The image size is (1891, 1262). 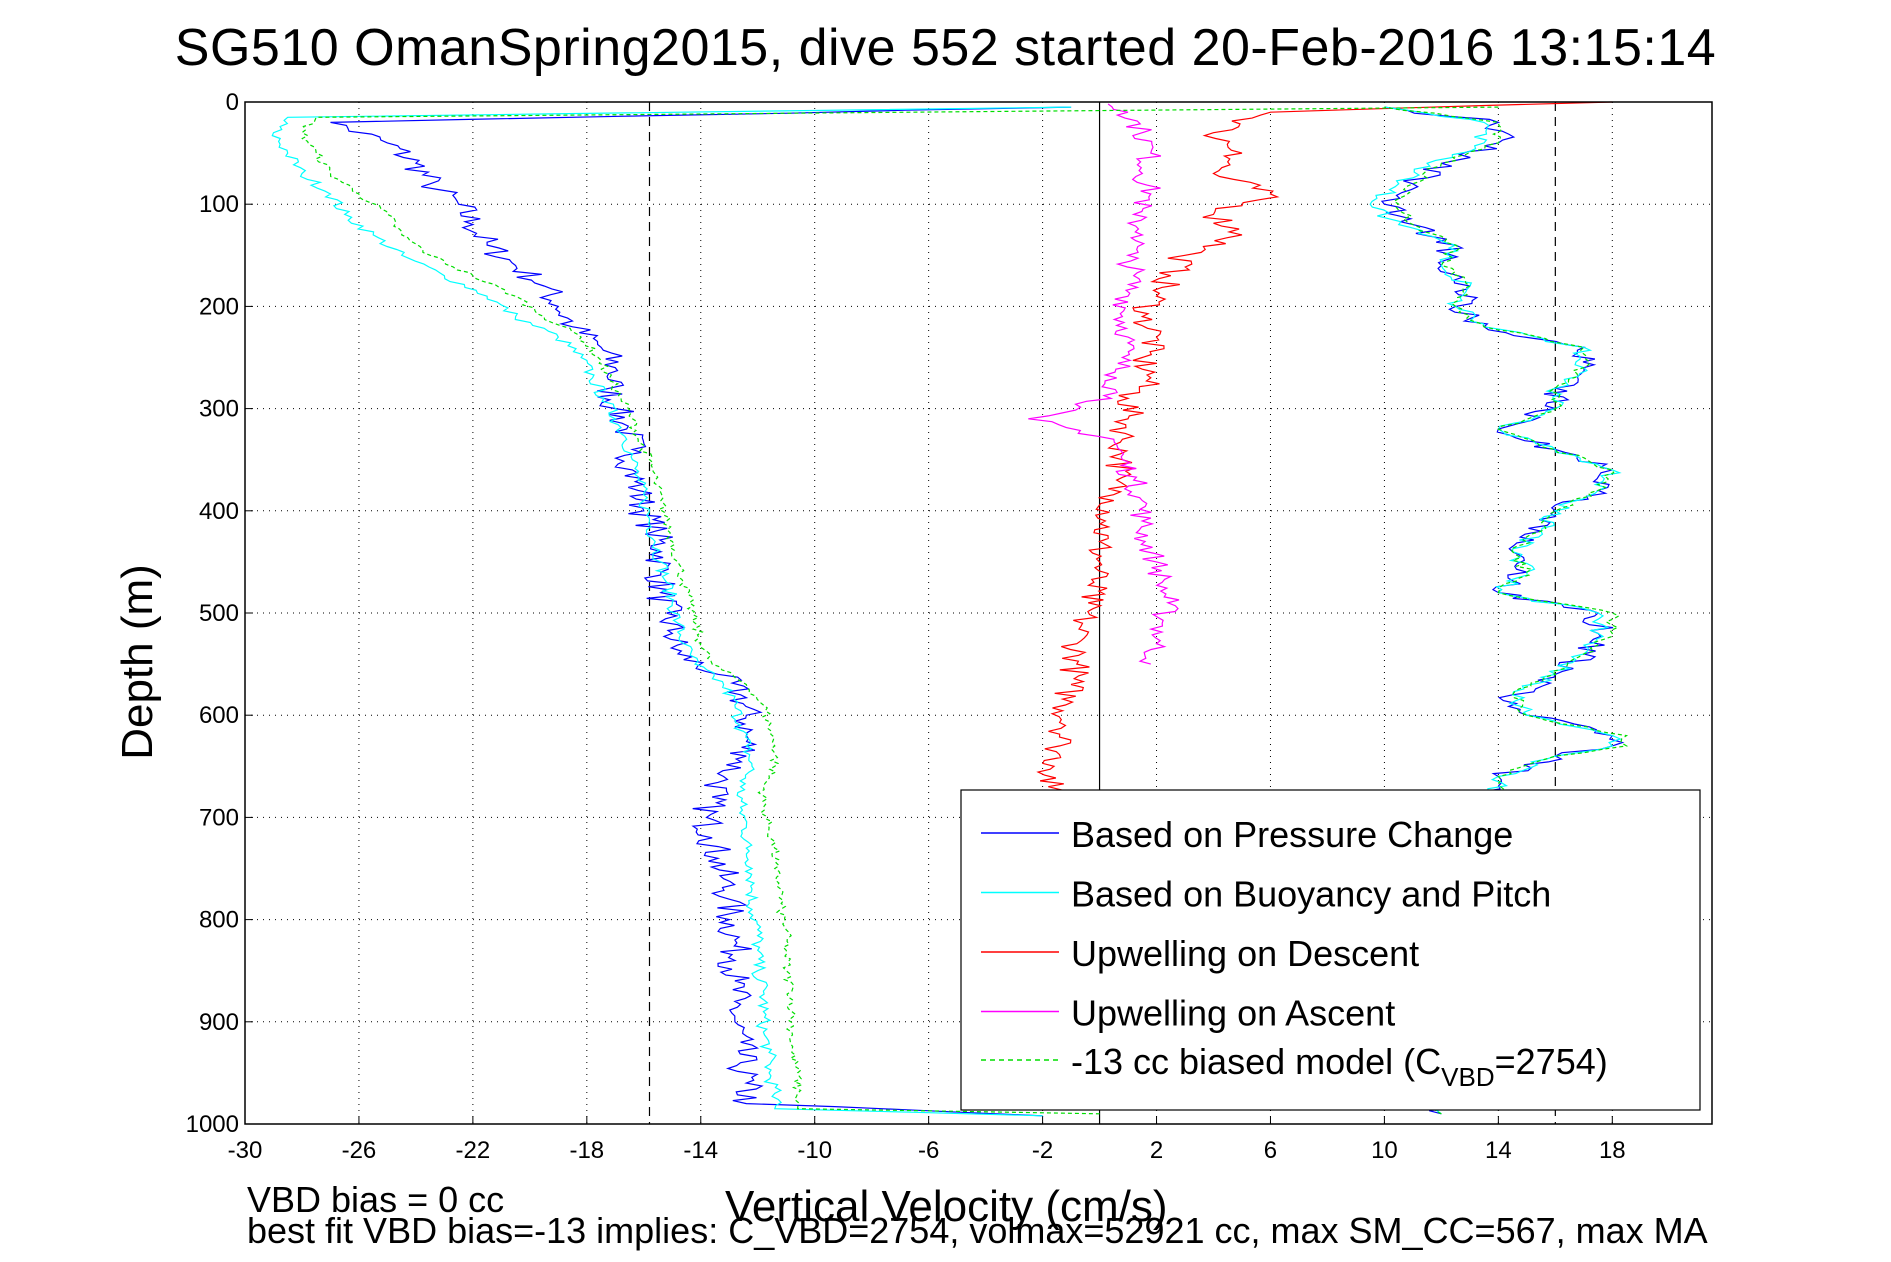 I want to click on y-tick-label: 400, so click(x=219, y=511).